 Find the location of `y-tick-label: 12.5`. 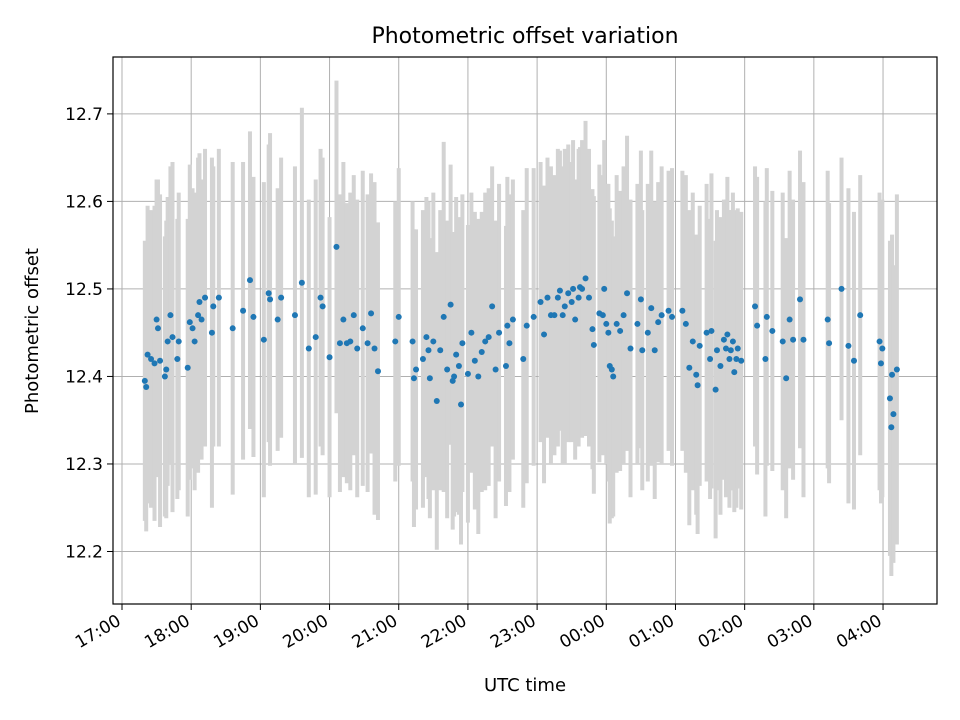

y-tick-label: 12.5 is located at coordinates (84, 290).